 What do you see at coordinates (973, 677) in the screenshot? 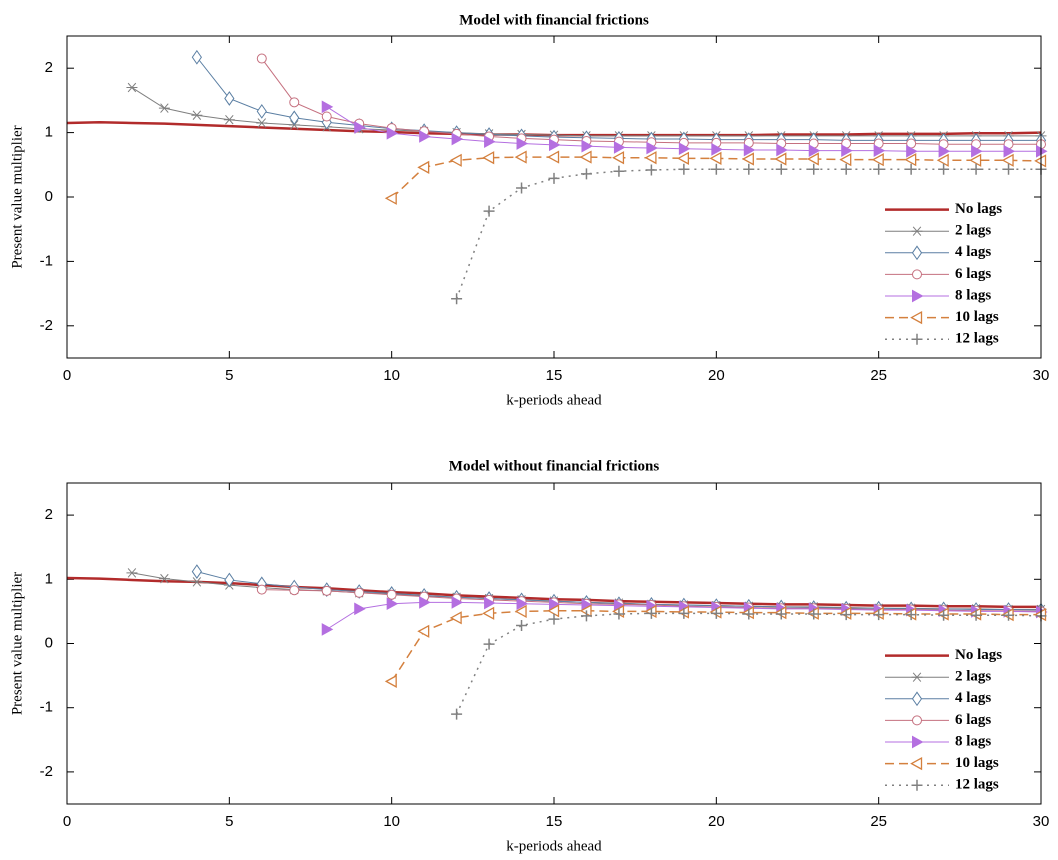
I see `legend-label: 2 lags` at bounding box center [973, 677].